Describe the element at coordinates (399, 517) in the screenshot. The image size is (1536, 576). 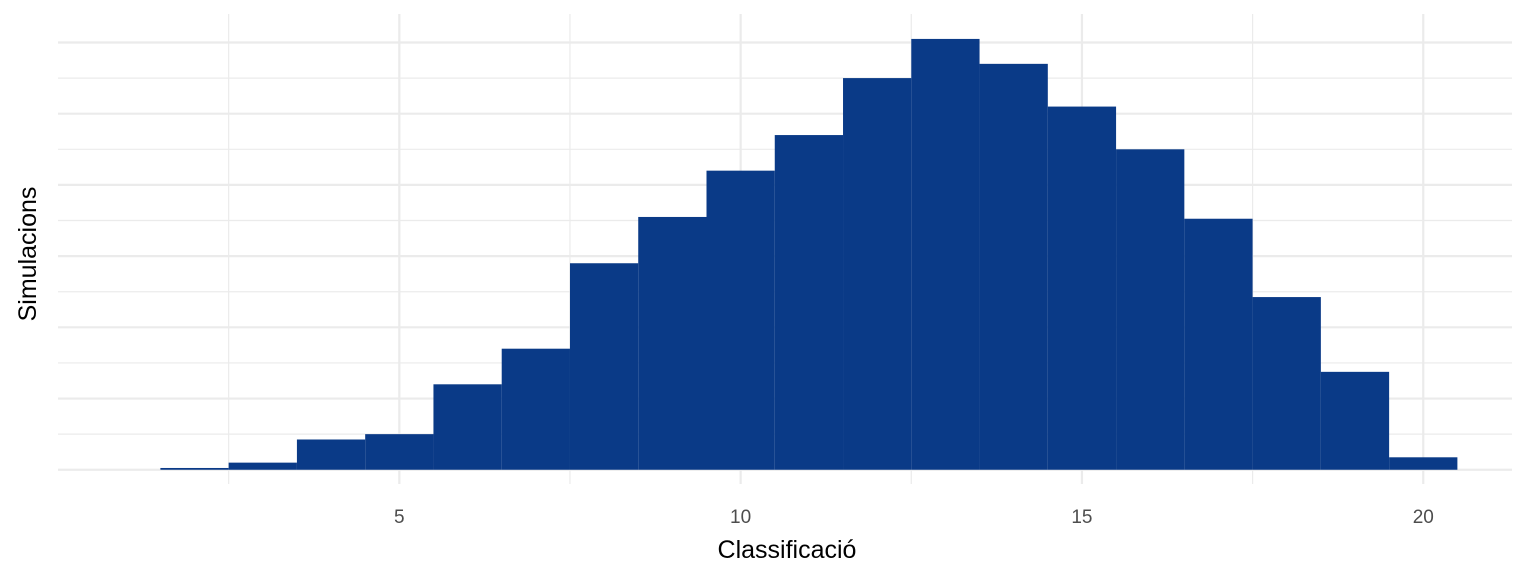
I see `x-tick-label: 5` at that location.